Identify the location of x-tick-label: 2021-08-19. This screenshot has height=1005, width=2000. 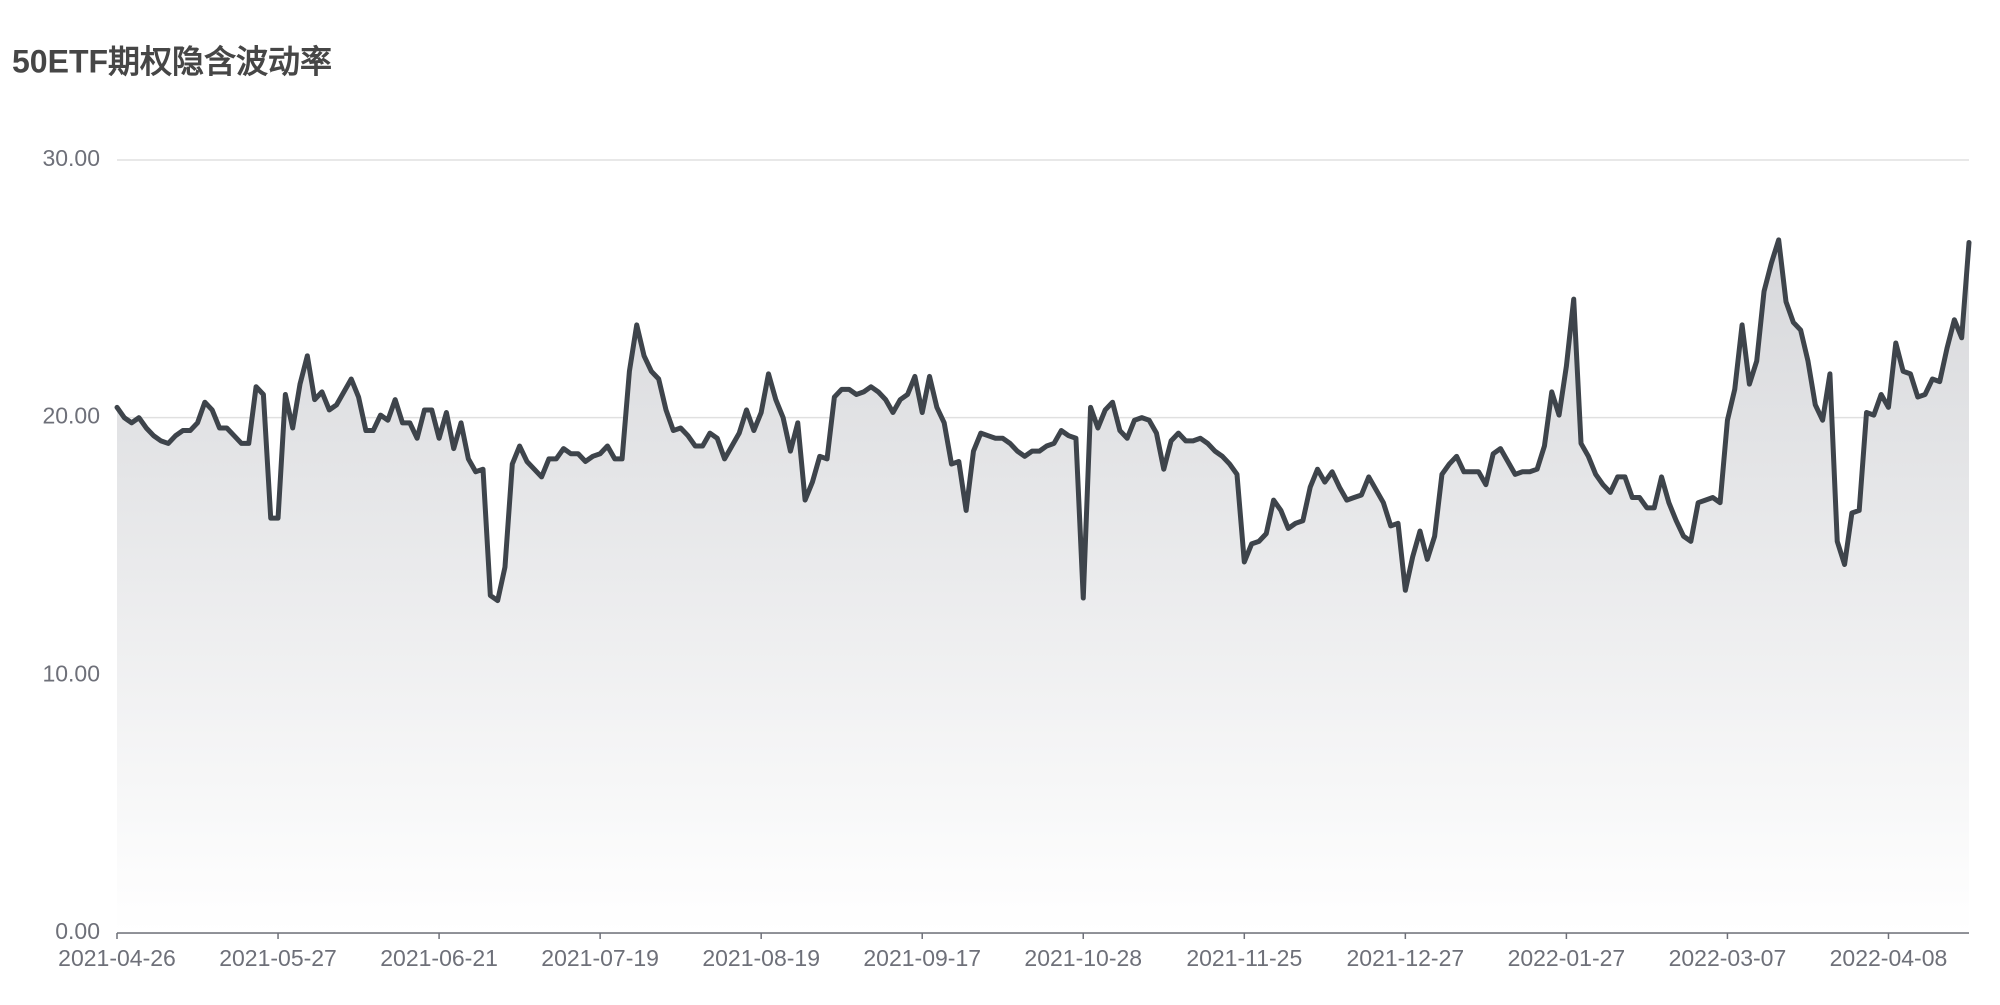
(761, 958).